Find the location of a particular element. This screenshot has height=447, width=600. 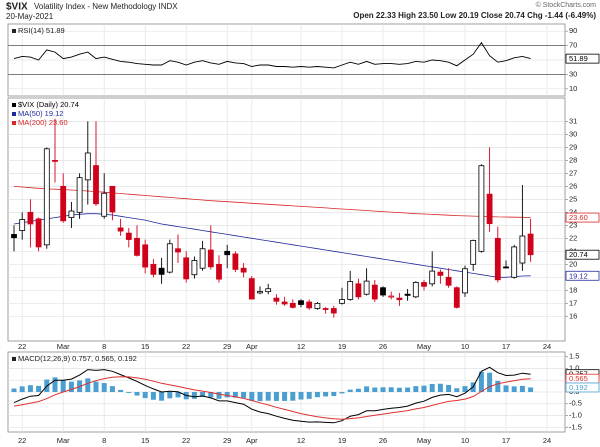

y-tick-label: 10 is located at coordinates (573, 88).